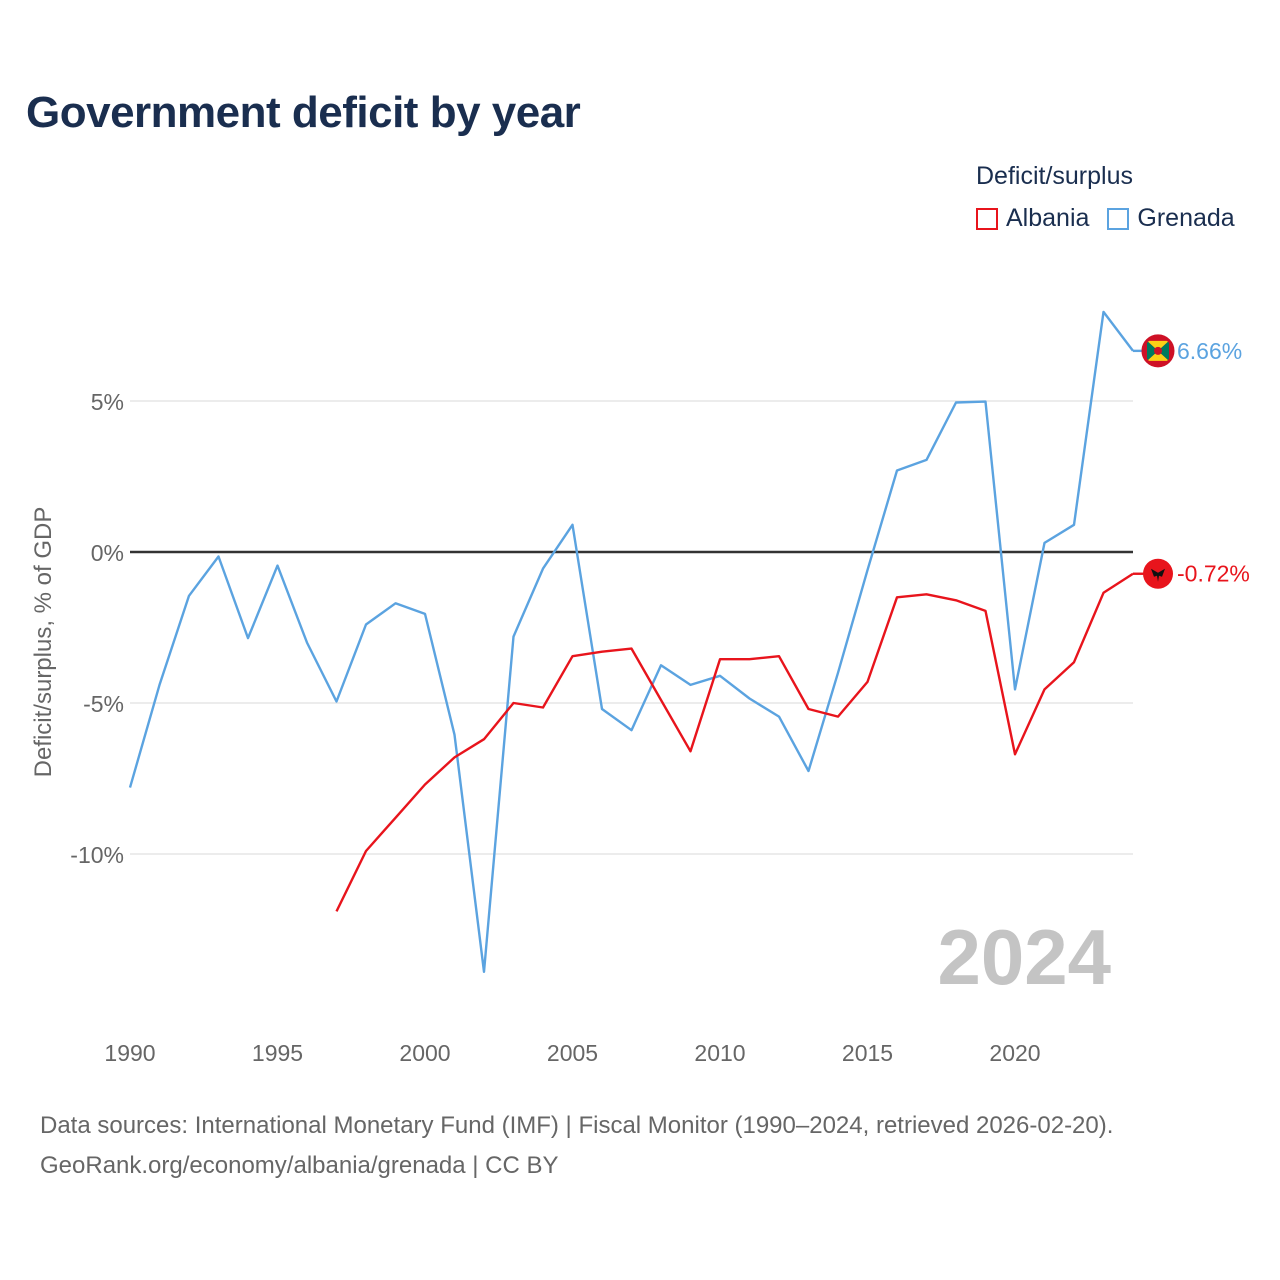 This screenshot has width=1280, height=1280. I want to click on legend-swatch-albania, so click(987, 218).